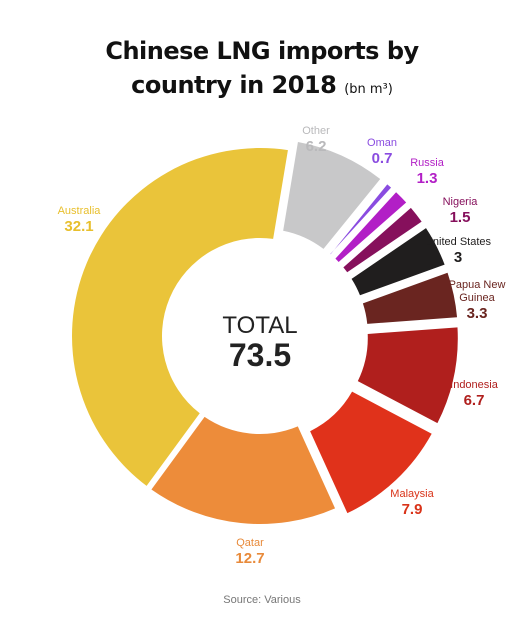 The image size is (524, 634). I want to click on slice-malaysia, so click(371, 452).